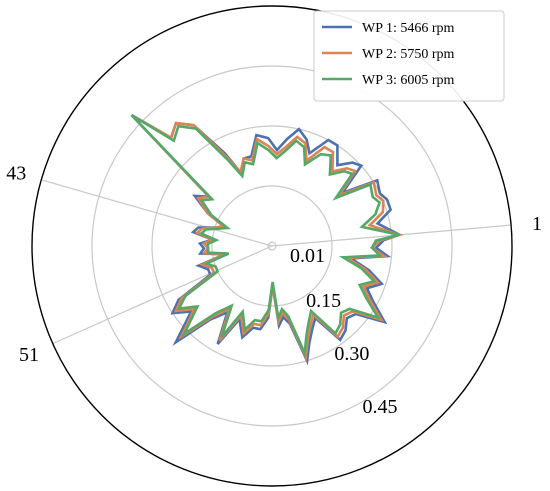 The width and height of the screenshot is (550, 491). What do you see at coordinates (408, 28) in the screenshot?
I see `legend-label-1: WP 1: 5466 rpm` at bounding box center [408, 28].